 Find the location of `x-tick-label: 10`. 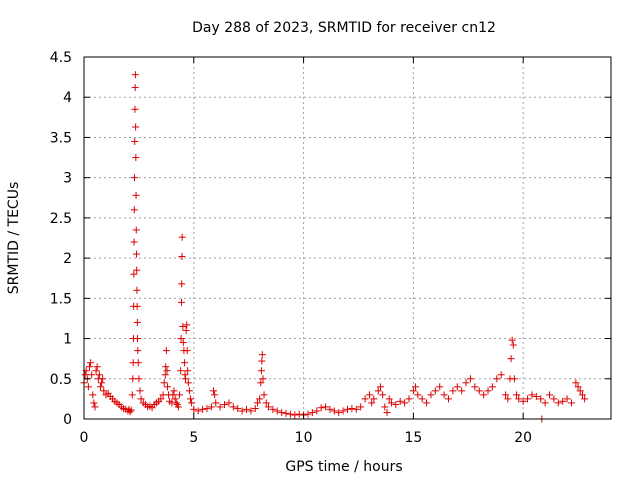

x-tick-label: 10 is located at coordinates (304, 438).